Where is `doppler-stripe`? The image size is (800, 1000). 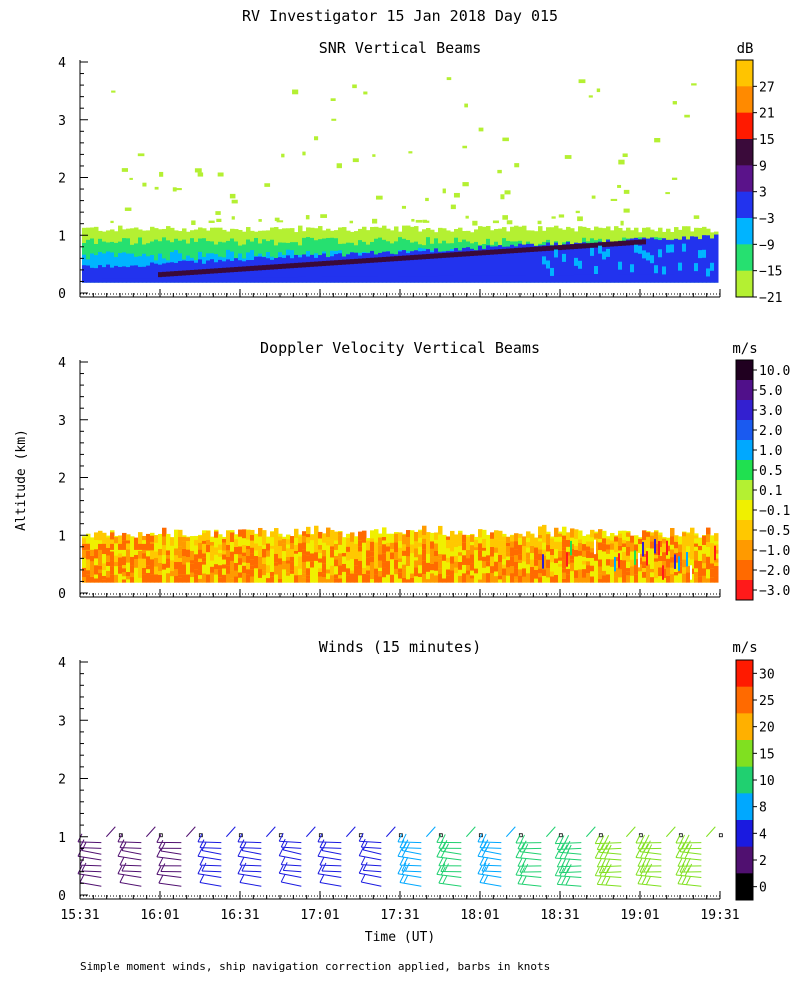 doppler-stripe is located at coordinates (687, 559).